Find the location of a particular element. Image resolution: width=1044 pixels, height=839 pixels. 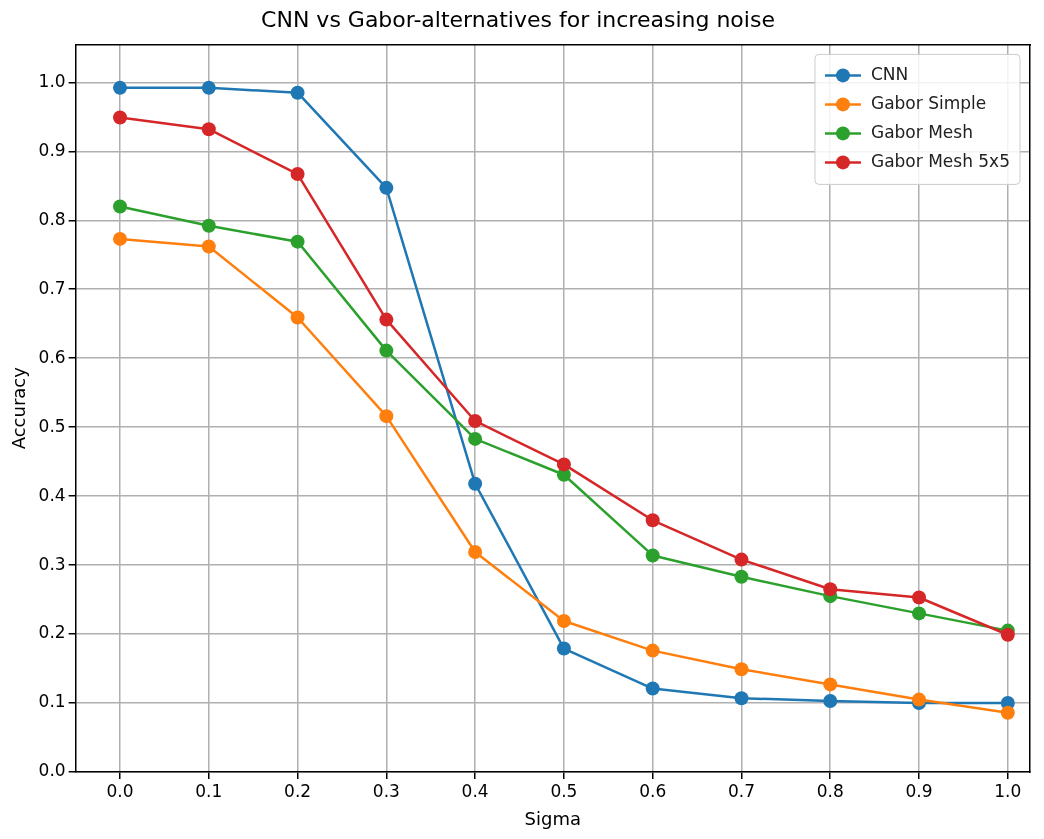

legend-label: CNN is located at coordinates (889, 73).